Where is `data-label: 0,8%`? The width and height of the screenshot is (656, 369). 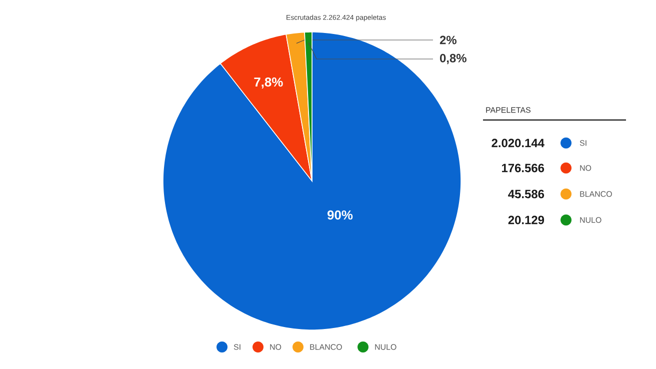 data-label: 0,8% is located at coordinates (453, 59).